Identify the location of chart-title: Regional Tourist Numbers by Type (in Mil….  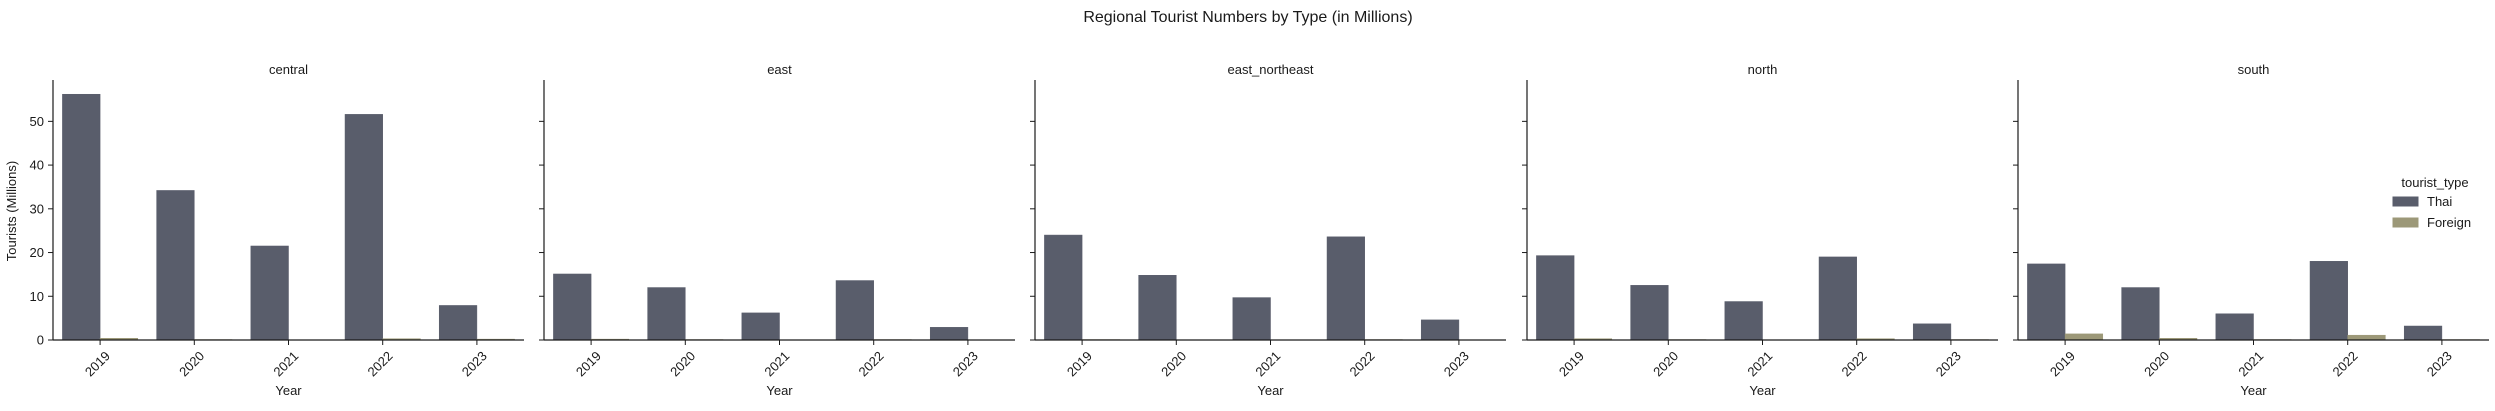
(1247, 17).